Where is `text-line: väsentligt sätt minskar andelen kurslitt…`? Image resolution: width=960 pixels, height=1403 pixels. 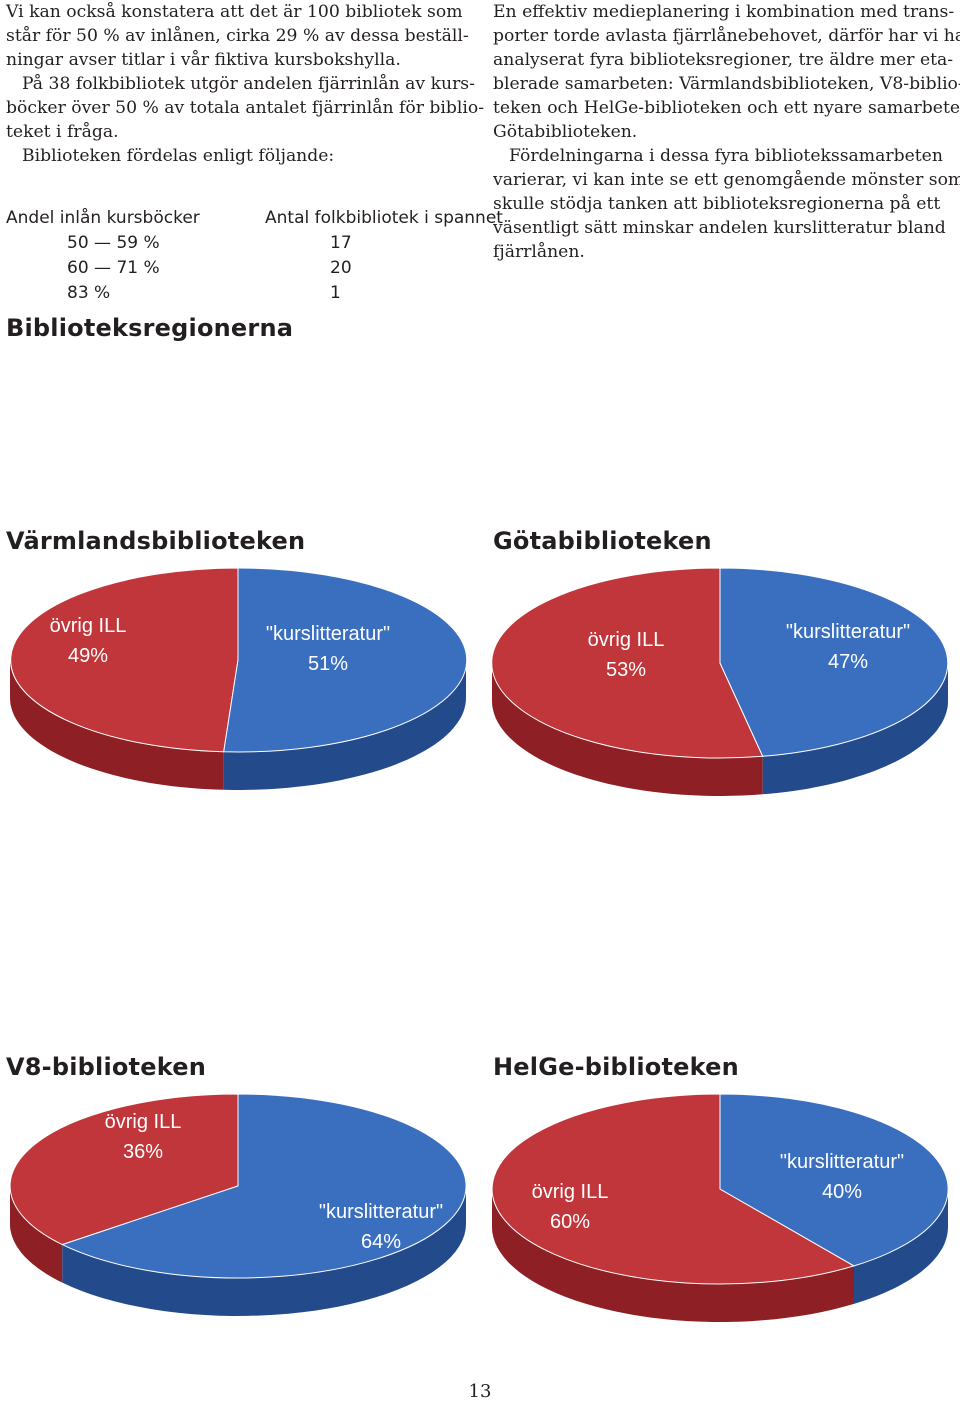 text-line: väsentligt sätt minskar andelen kurslitt… is located at coordinates (719, 228).